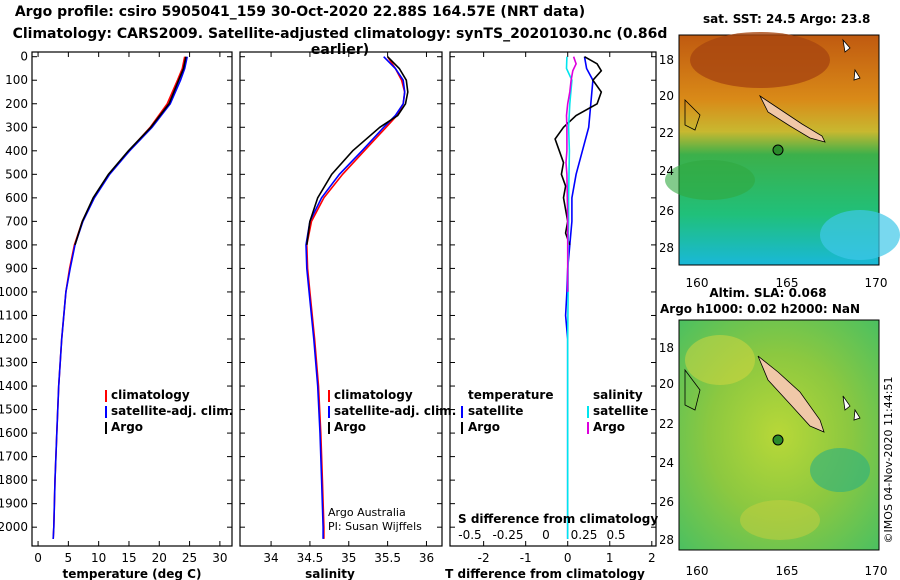 This screenshot has width=900, height=580. Describe the element at coordinates (367, 512) in the screenshot. I see `annotation-argo-australia: Argo Australia` at that location.